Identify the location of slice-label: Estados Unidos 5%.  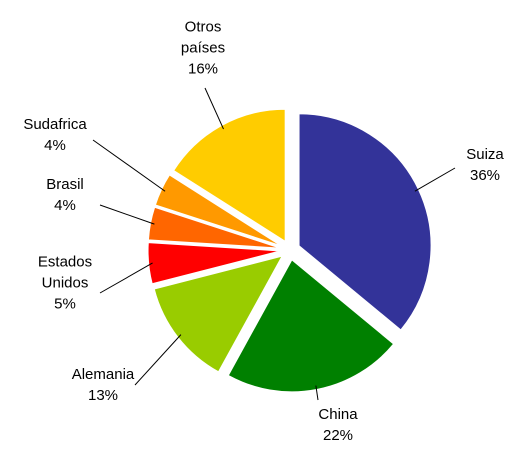
(65, 283).